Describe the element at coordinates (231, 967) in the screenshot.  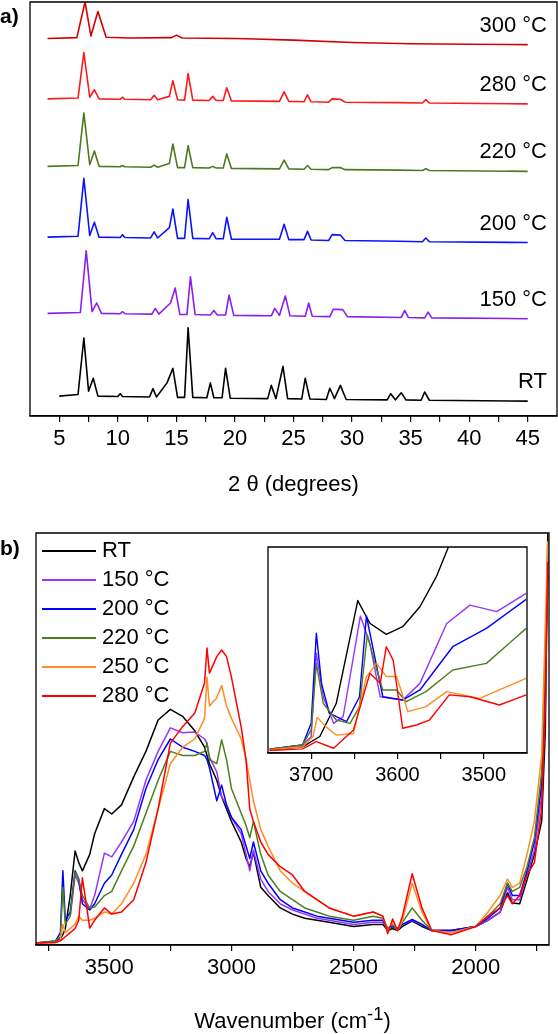
I see `x-tick-label: 3000` at that location.